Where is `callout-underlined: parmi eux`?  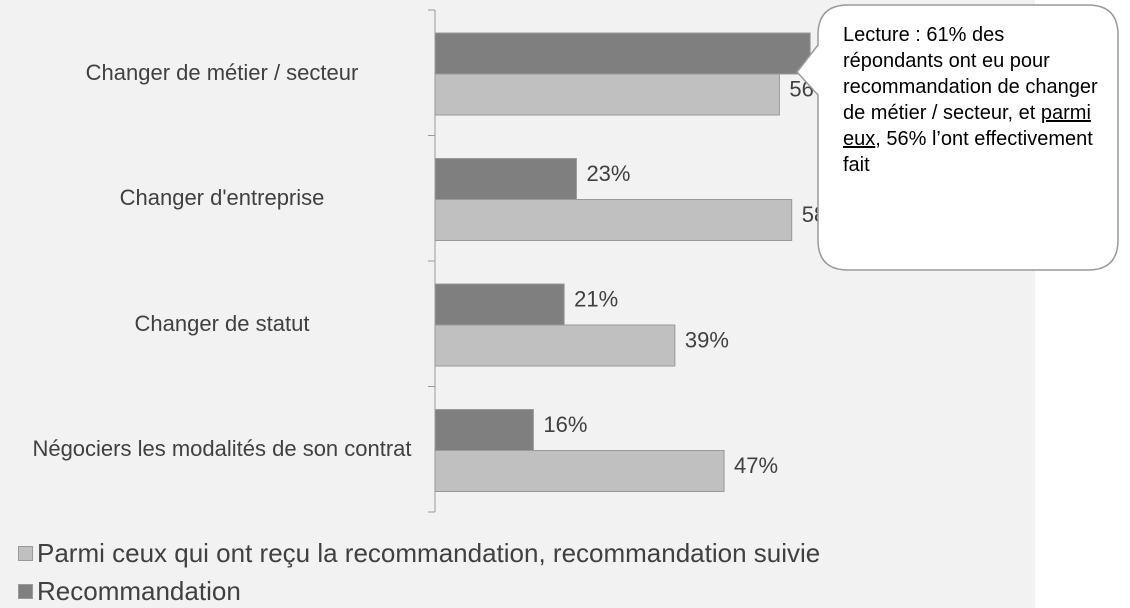
callout-underlined: parmi eux is located at coordinates (967, 126).